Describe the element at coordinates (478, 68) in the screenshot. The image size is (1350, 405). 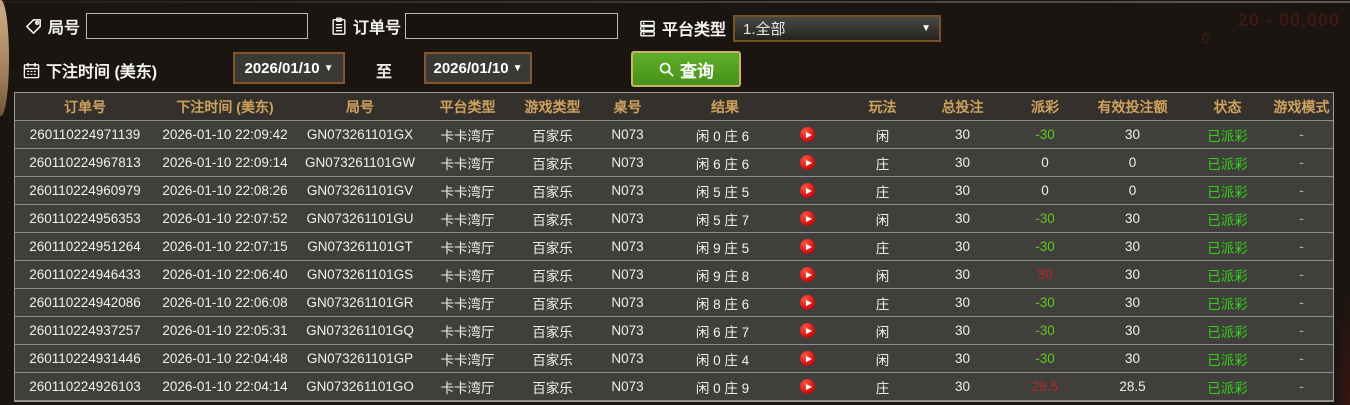
I see `date-to-picker: 2026/01/10 ▼` at that location.